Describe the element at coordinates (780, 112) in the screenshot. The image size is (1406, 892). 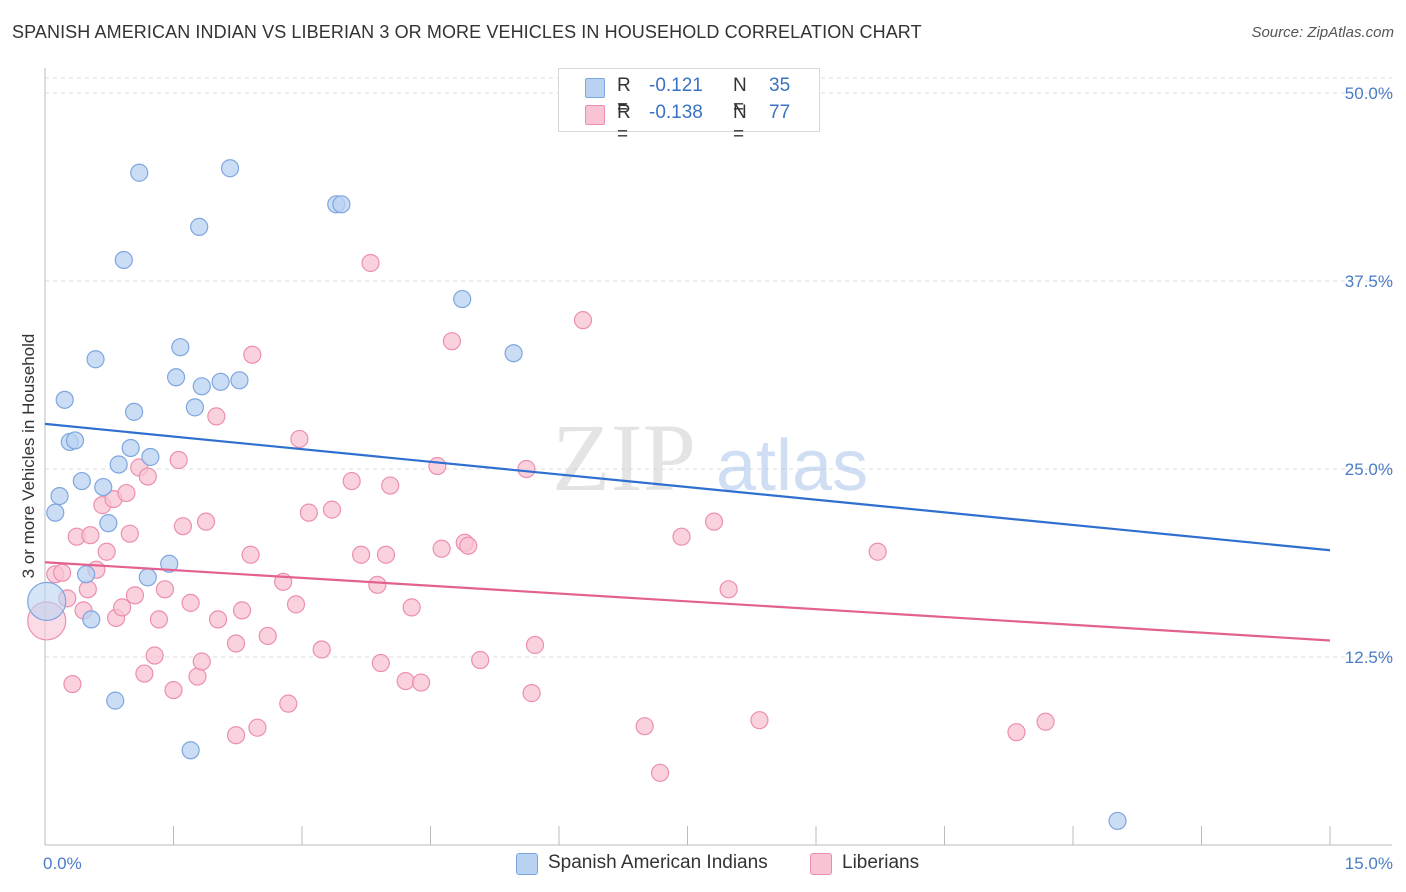
I see `legend-n-value: 77` at that location.